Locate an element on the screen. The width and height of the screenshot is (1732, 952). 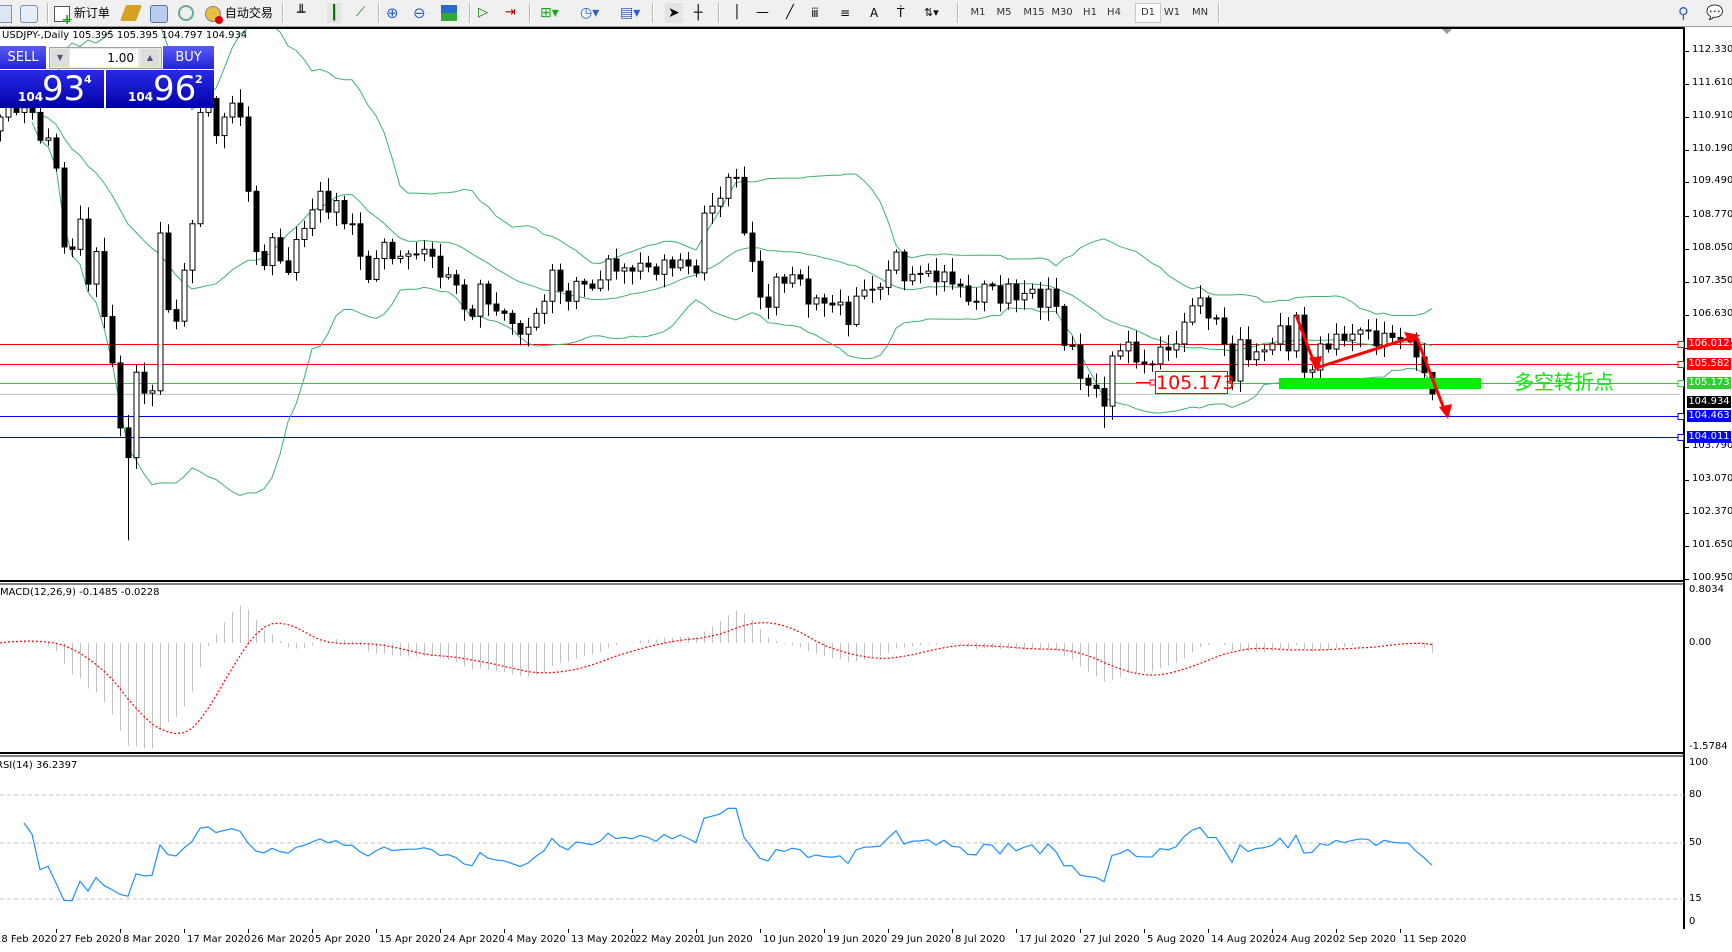
bar-chart-icon: ╨ is located at coordinates (301, 13).